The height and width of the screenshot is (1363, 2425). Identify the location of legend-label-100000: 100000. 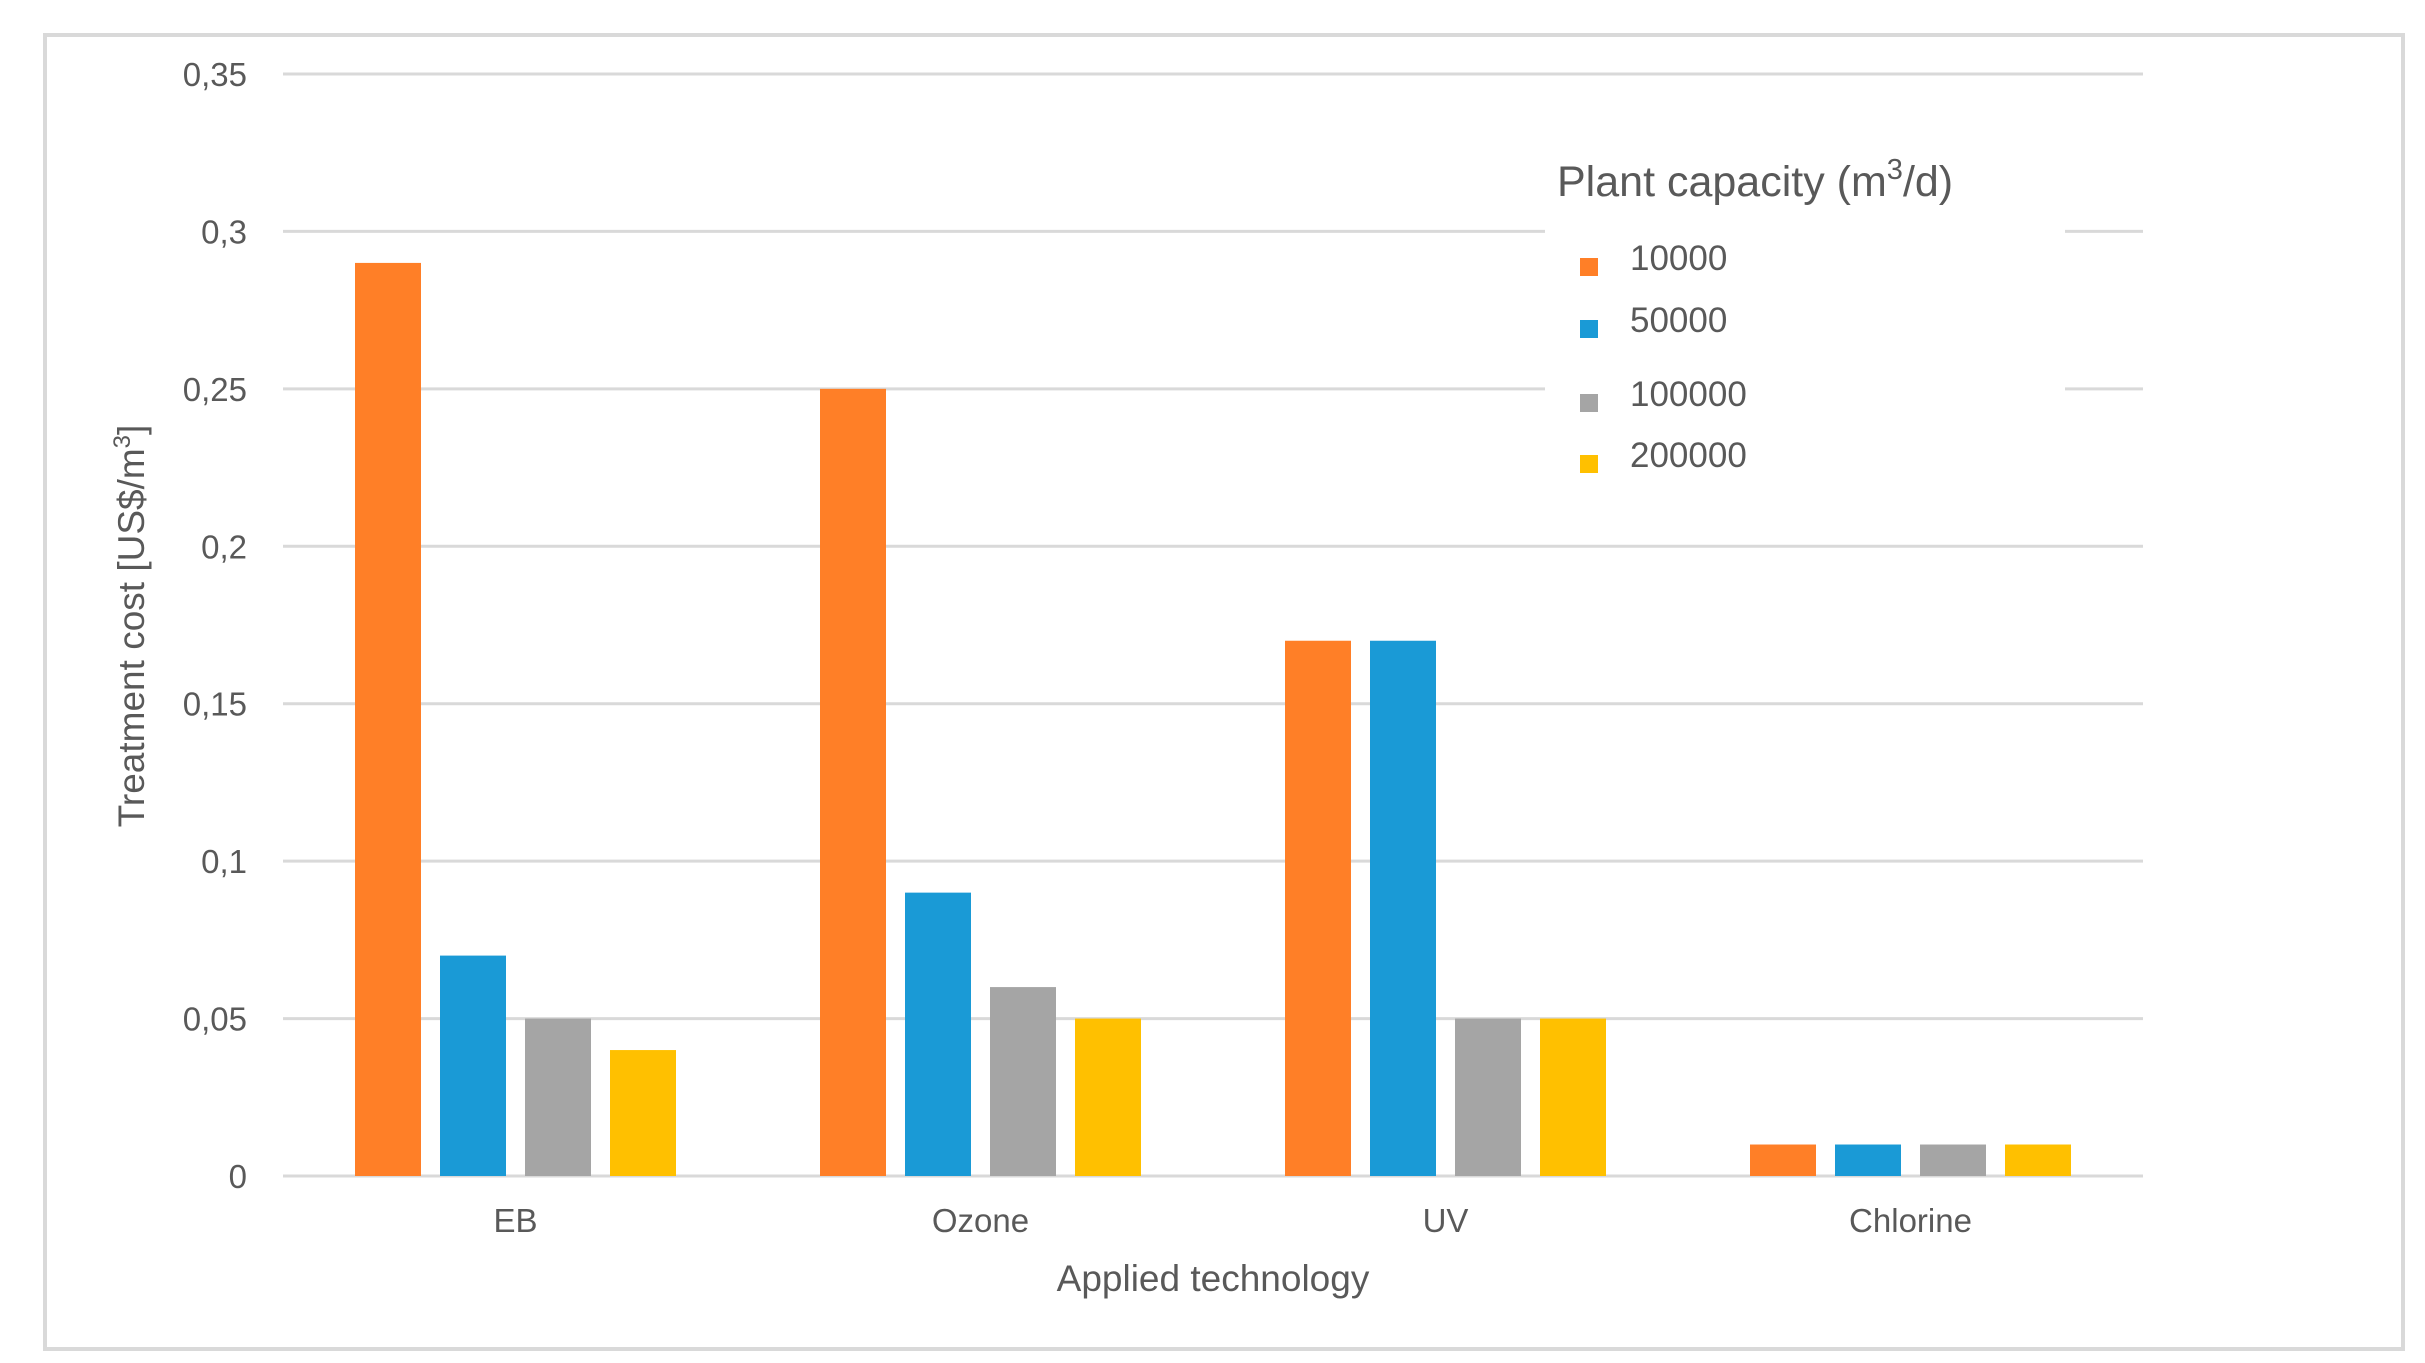
(1688, 394).